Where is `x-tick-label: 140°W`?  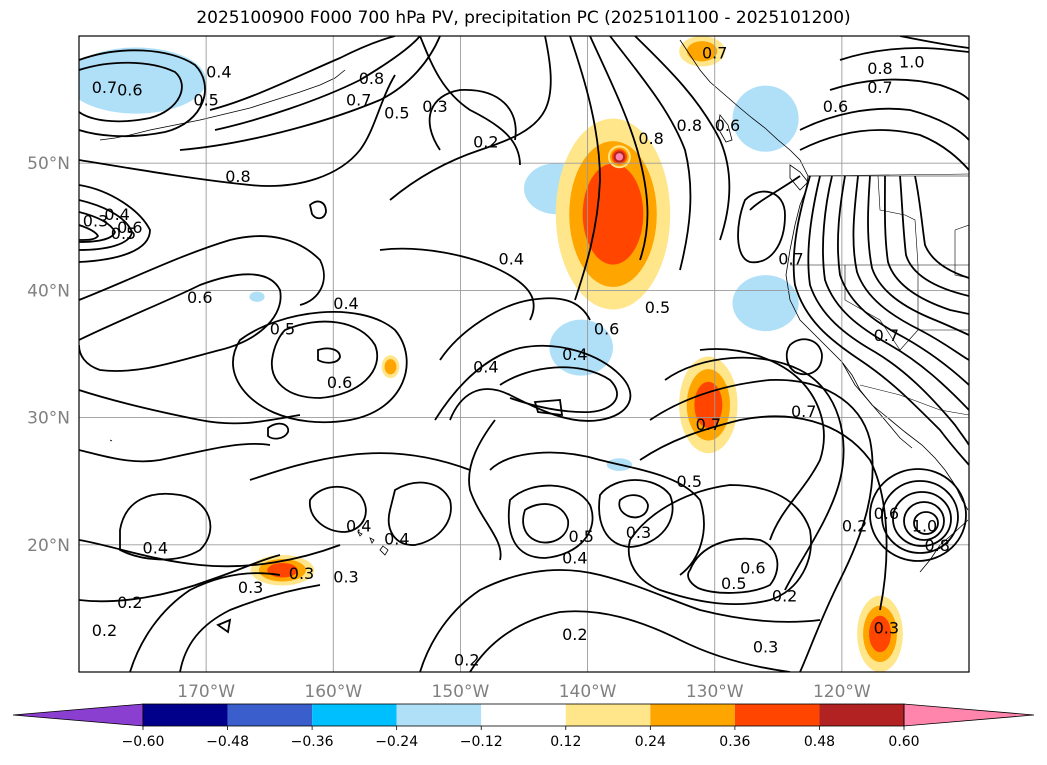
x-tick-label: 140°W is located at coordinates (588, 692).